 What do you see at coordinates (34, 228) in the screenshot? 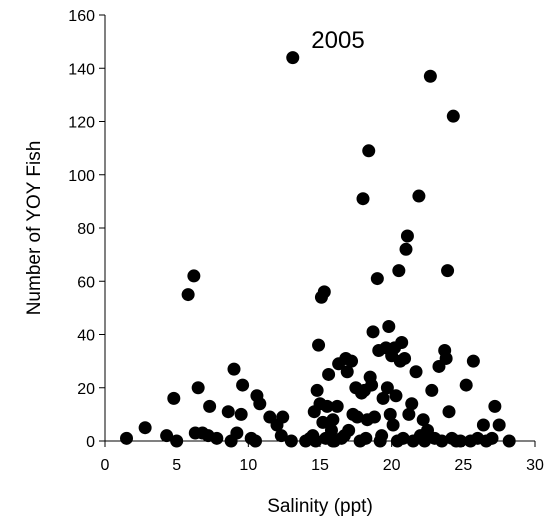
I see `y-axis-title: Number of YOY Fish` at bounding box center [34, 228].